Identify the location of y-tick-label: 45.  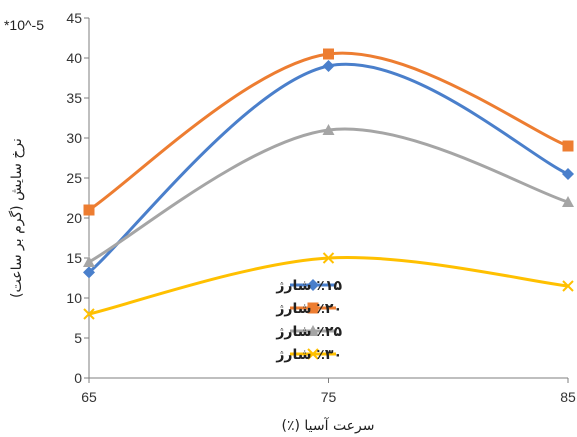
(74, 18).